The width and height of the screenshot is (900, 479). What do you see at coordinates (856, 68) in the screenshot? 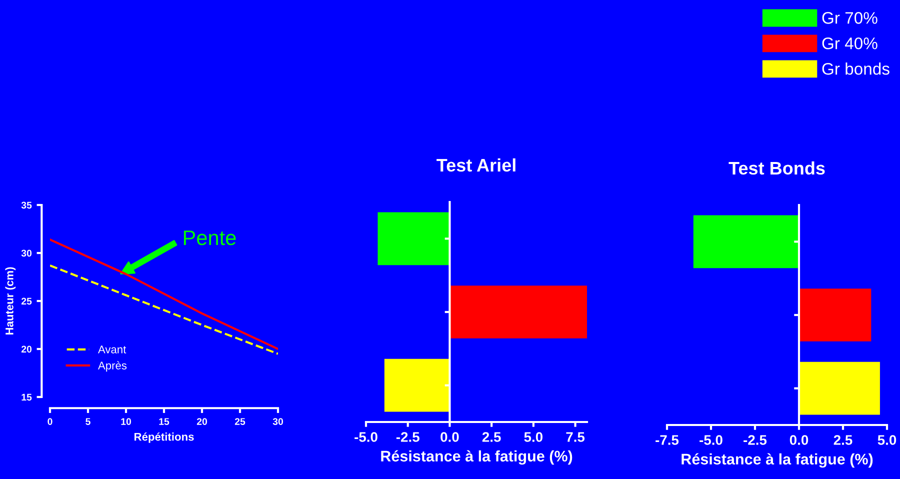
I see `legend-label: Gr bonds` at bounding box center [856, 68].